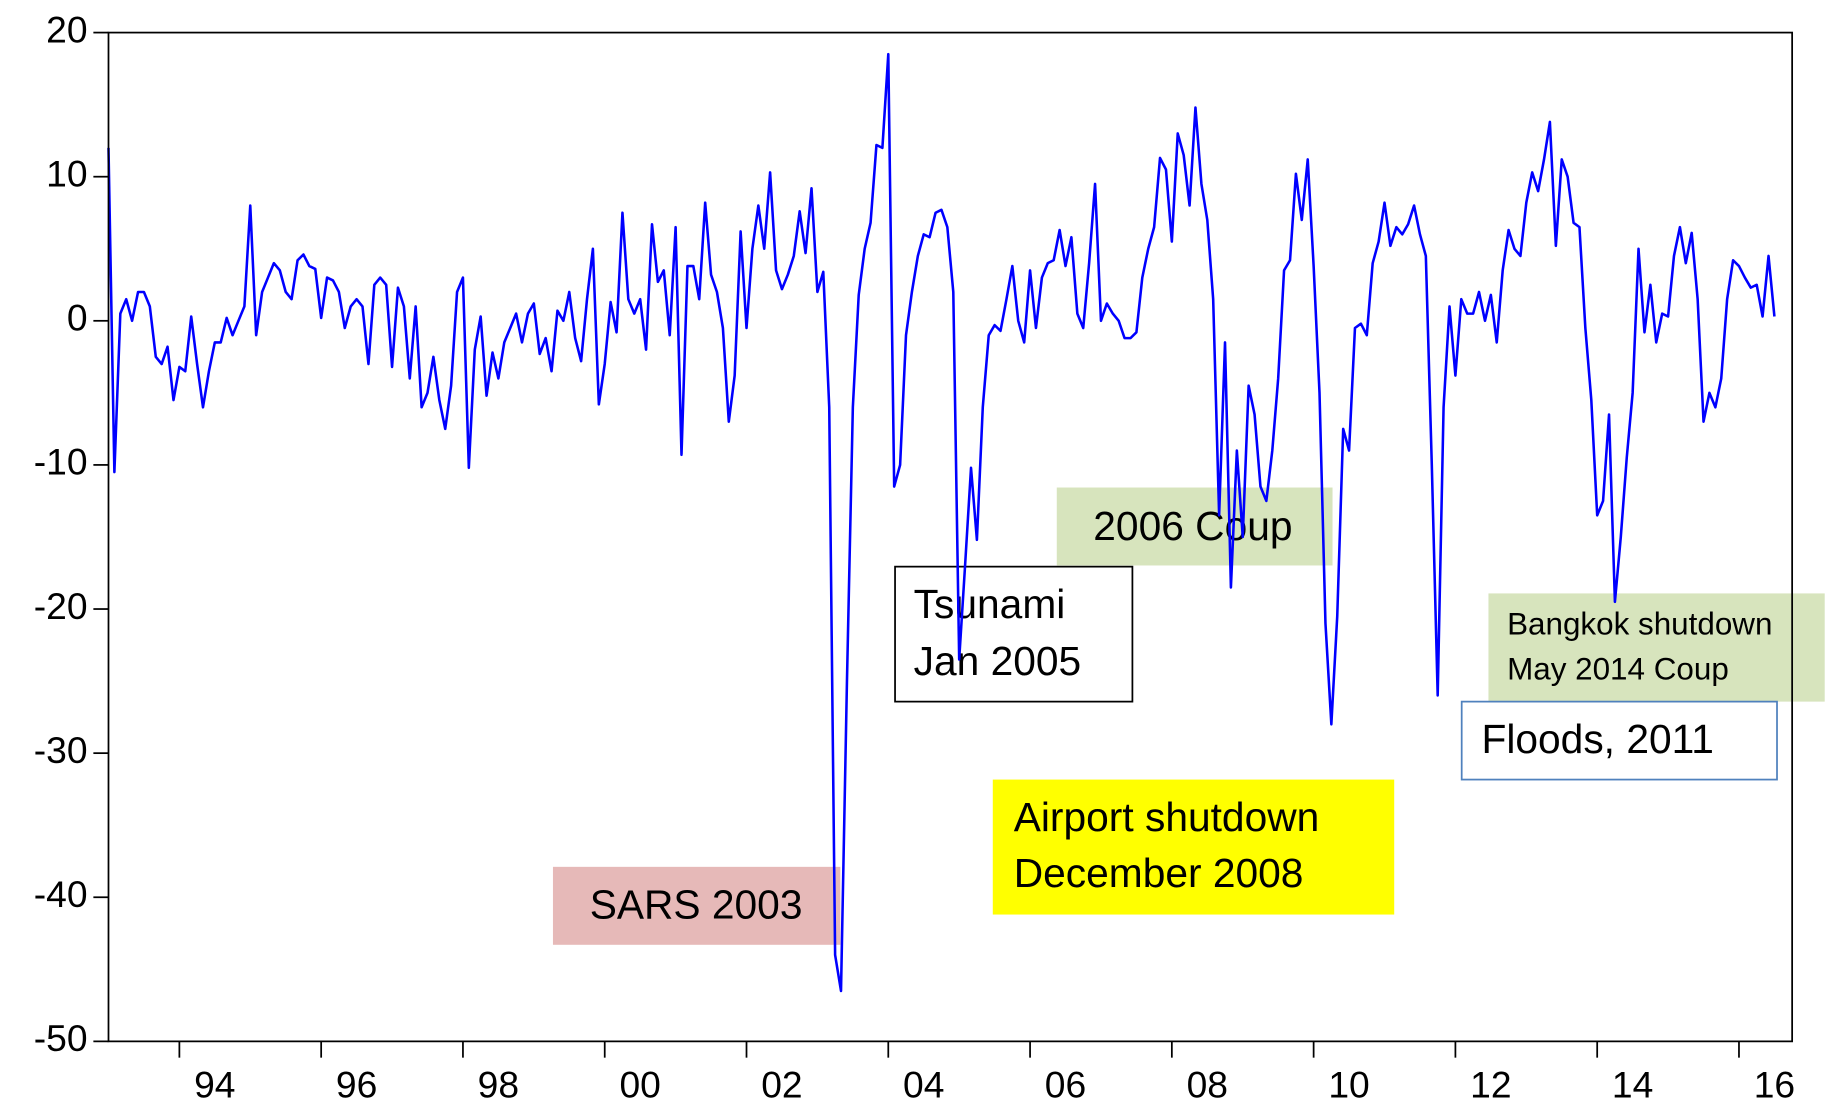  I want to click on x-tick-label: 02, so click(781, 1085).